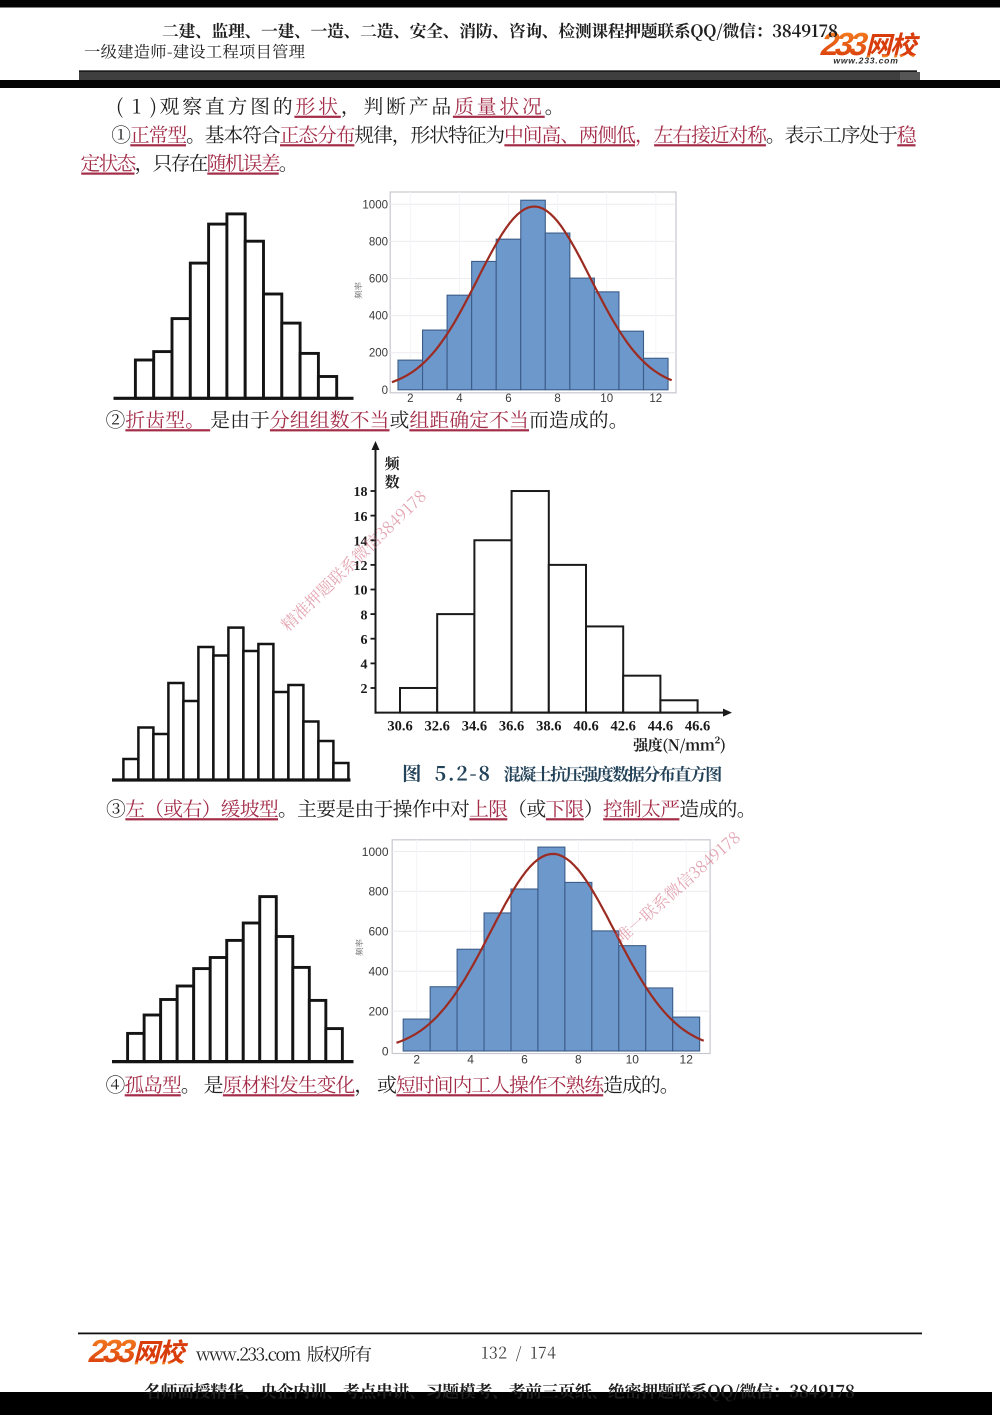 This screenshot has width=1000, height=1415. I want to click on svg-text: 34.6, so click(474, 727).